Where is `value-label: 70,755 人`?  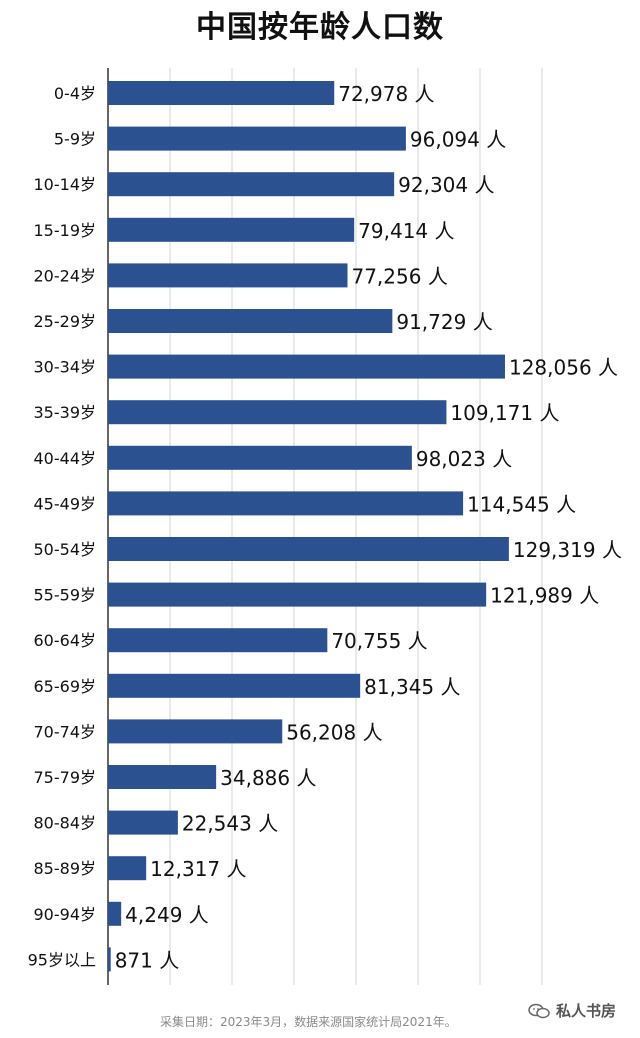 value-label: 70,755 人 is located at coordinates (379, 641).